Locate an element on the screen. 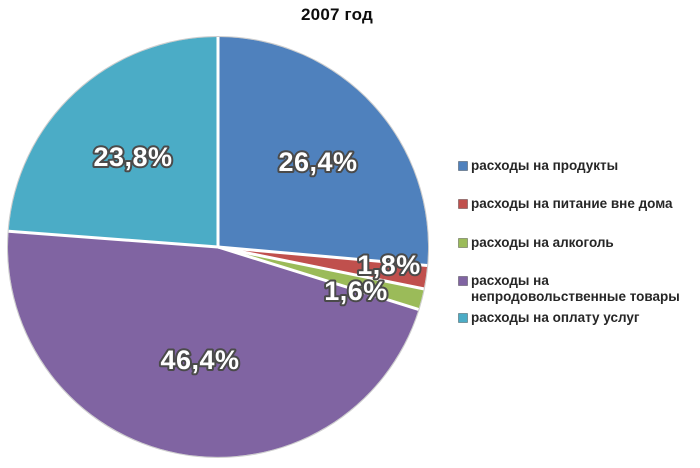  slice-label-products: 26,4% is located at coordinates (317, 162).